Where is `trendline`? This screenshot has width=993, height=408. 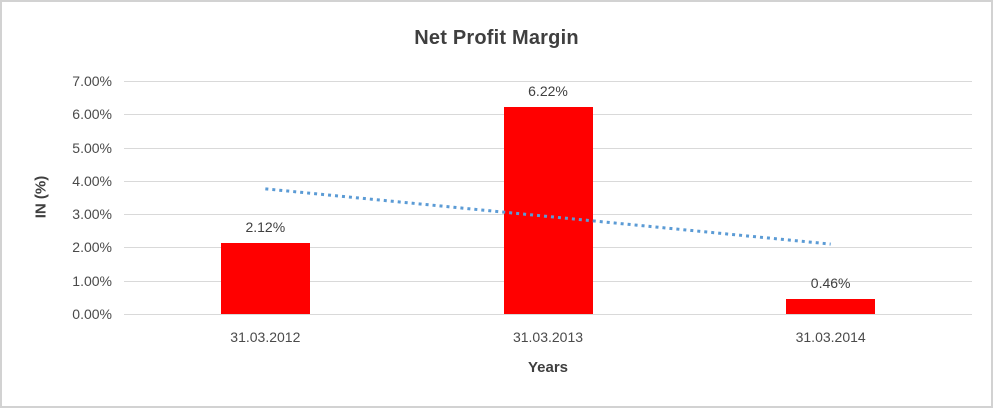 trendline is located at coordinates (548, 216).